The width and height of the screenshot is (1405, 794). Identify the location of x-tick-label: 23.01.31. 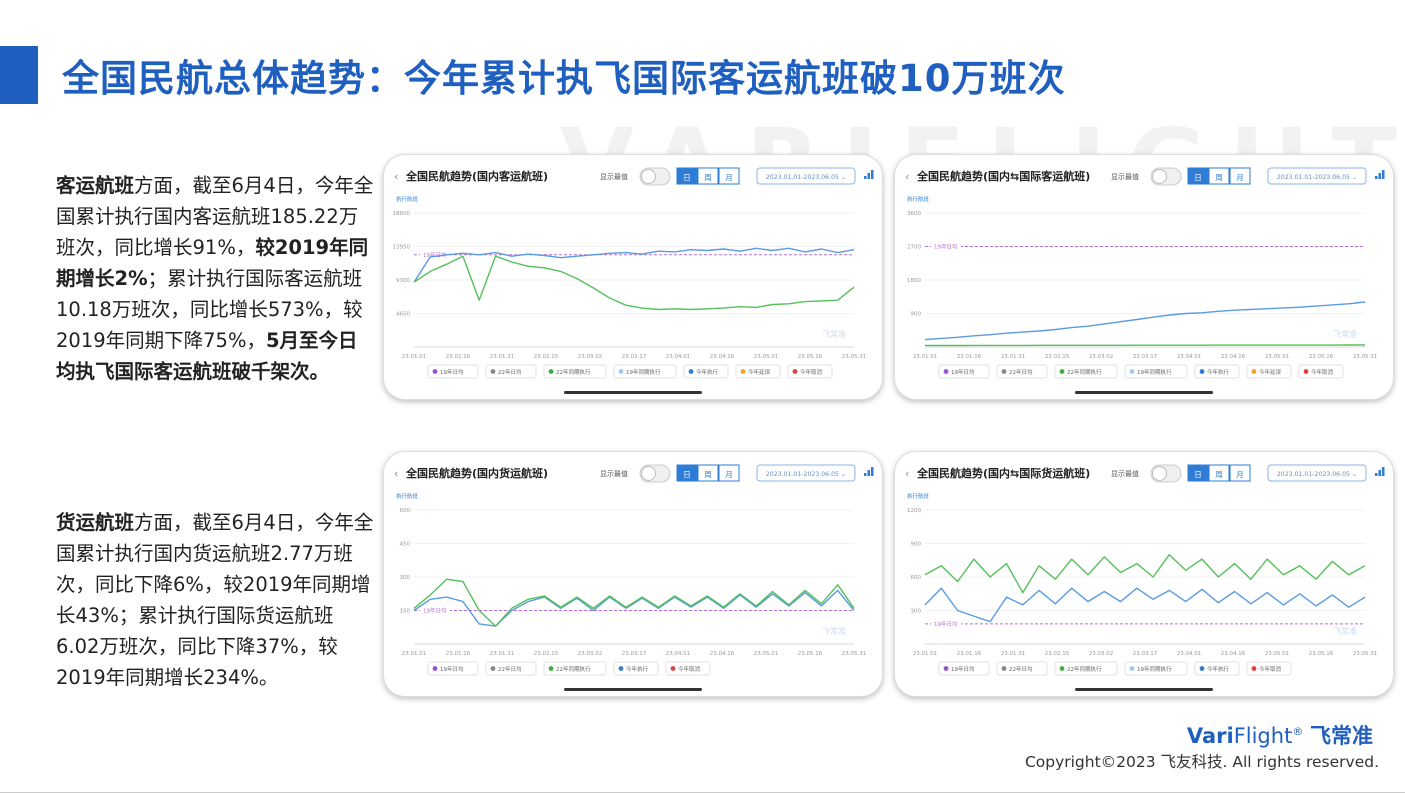
(1013, 357).